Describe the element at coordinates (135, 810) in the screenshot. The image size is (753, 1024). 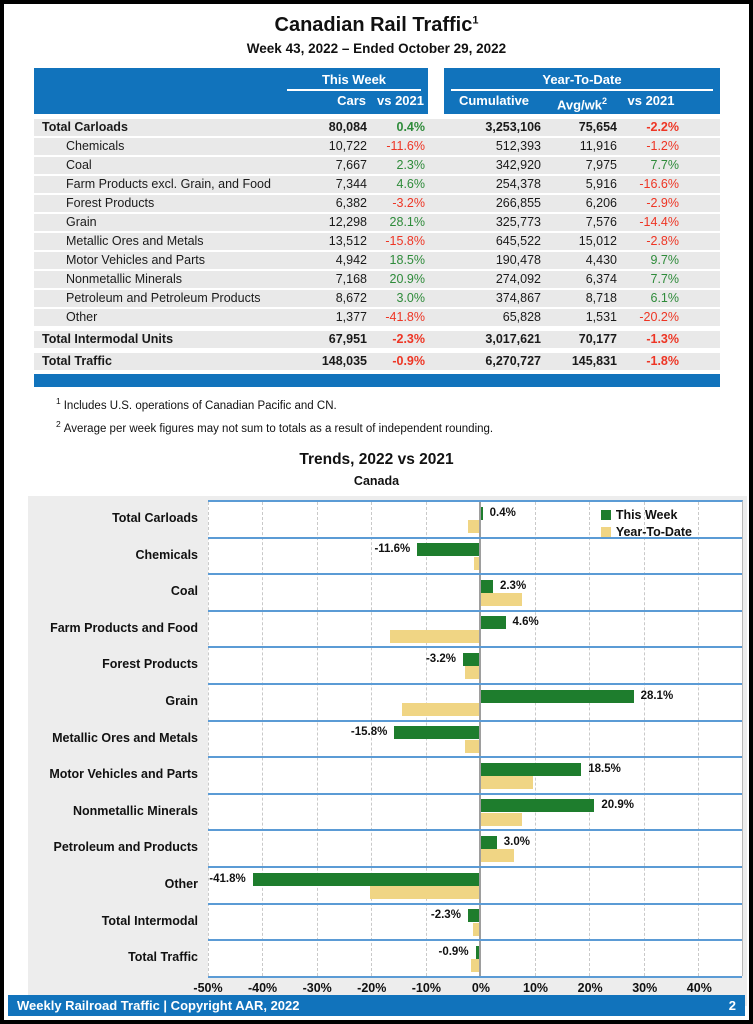
I see `chart-category-label: Nonmetallic Minerals` at that location.